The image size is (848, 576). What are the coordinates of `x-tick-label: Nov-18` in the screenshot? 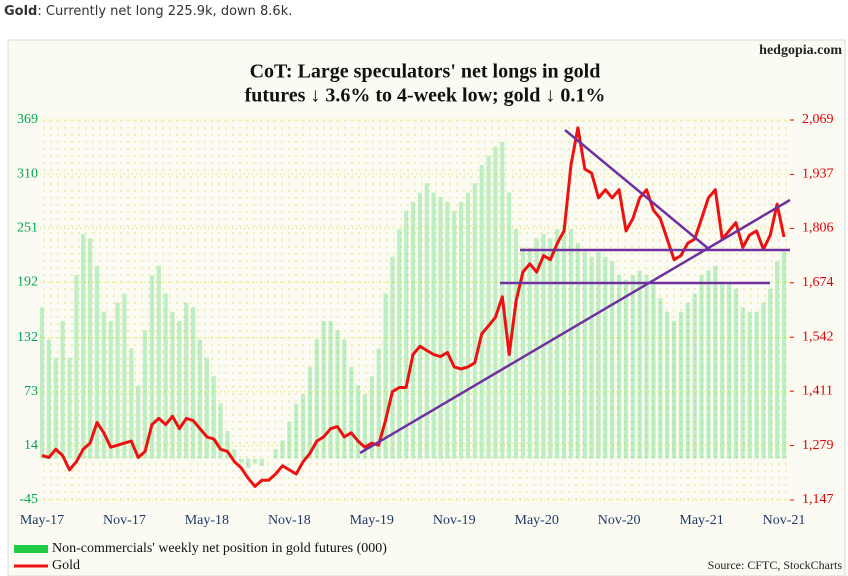 It's located at (289, 520).